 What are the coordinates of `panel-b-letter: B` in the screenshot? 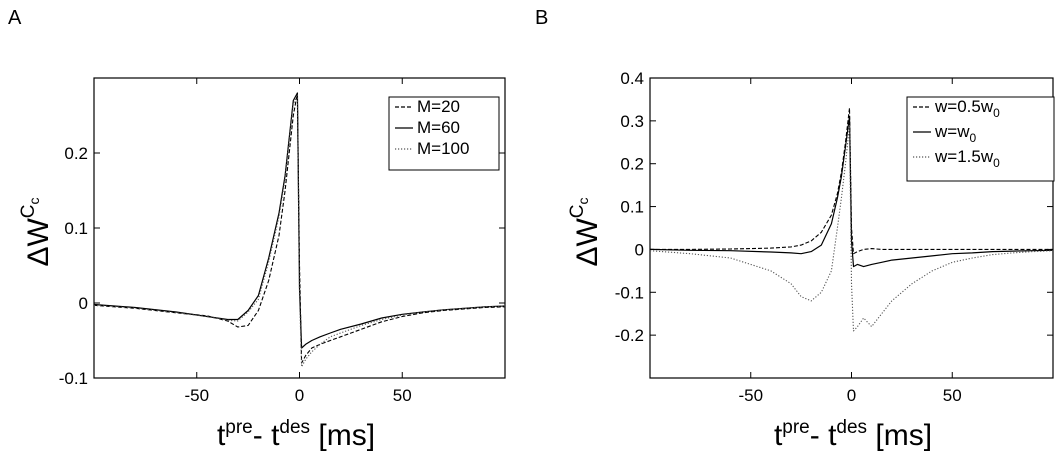 It's located at (542, 18).